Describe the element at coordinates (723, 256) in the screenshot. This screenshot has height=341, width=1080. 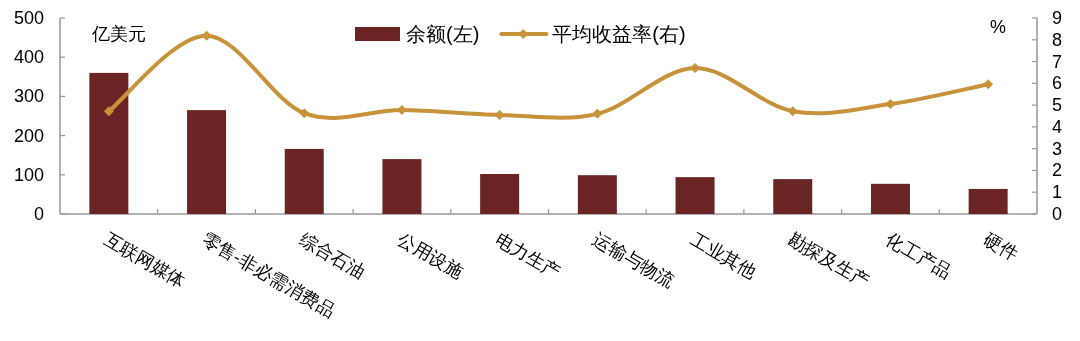
I see `x-tick-label: 工业其他` at that location.